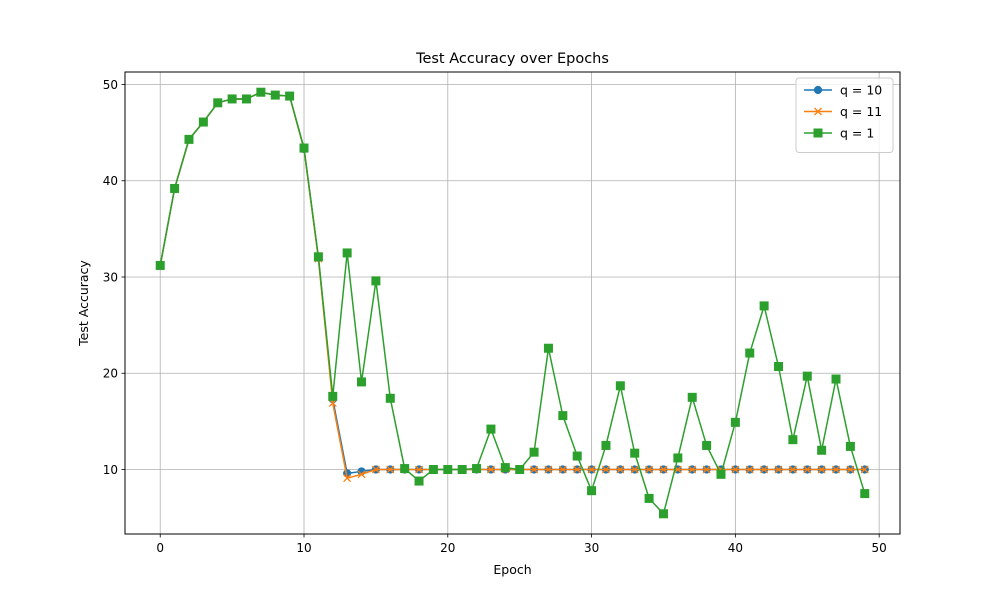  I want to click on x-tick-label: 20, so click(447, 548).